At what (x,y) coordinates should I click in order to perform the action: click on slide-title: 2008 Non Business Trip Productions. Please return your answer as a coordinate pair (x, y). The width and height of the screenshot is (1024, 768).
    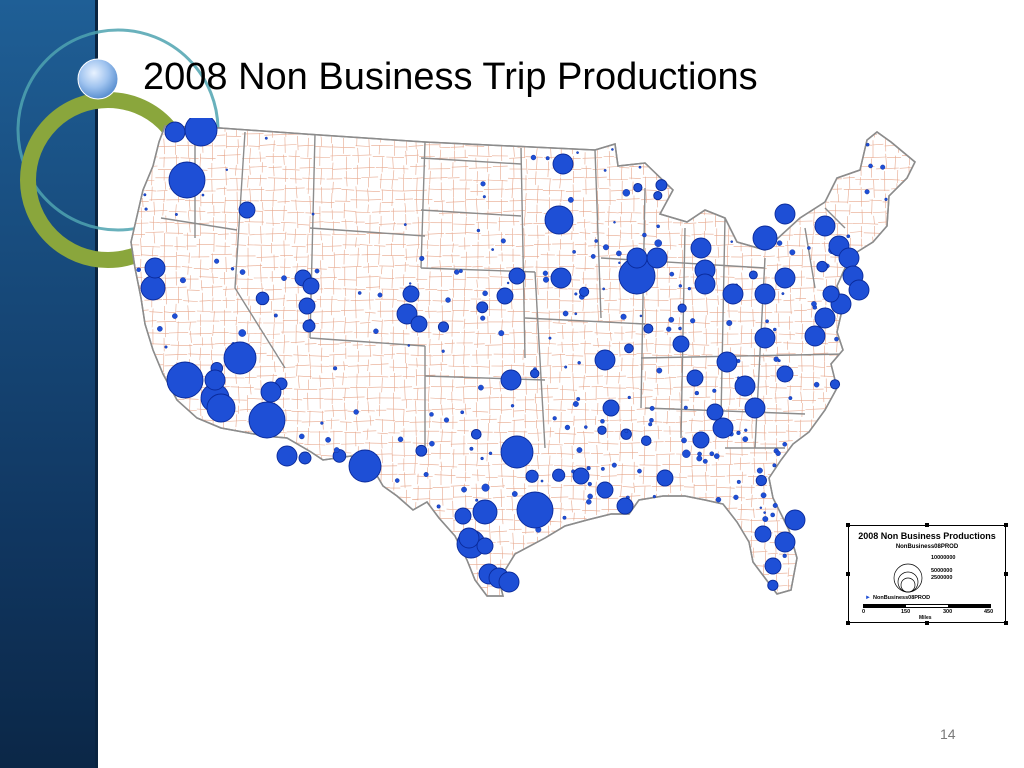
    Looking at the image, I should click on (450, 77).